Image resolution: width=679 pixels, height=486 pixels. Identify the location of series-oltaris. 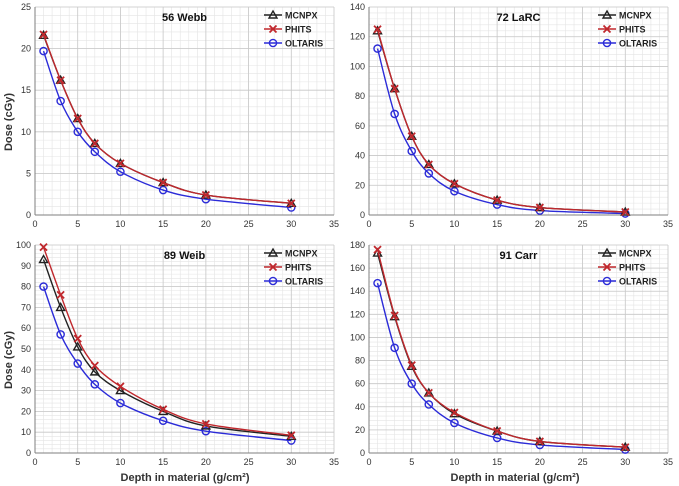
(167, 363).